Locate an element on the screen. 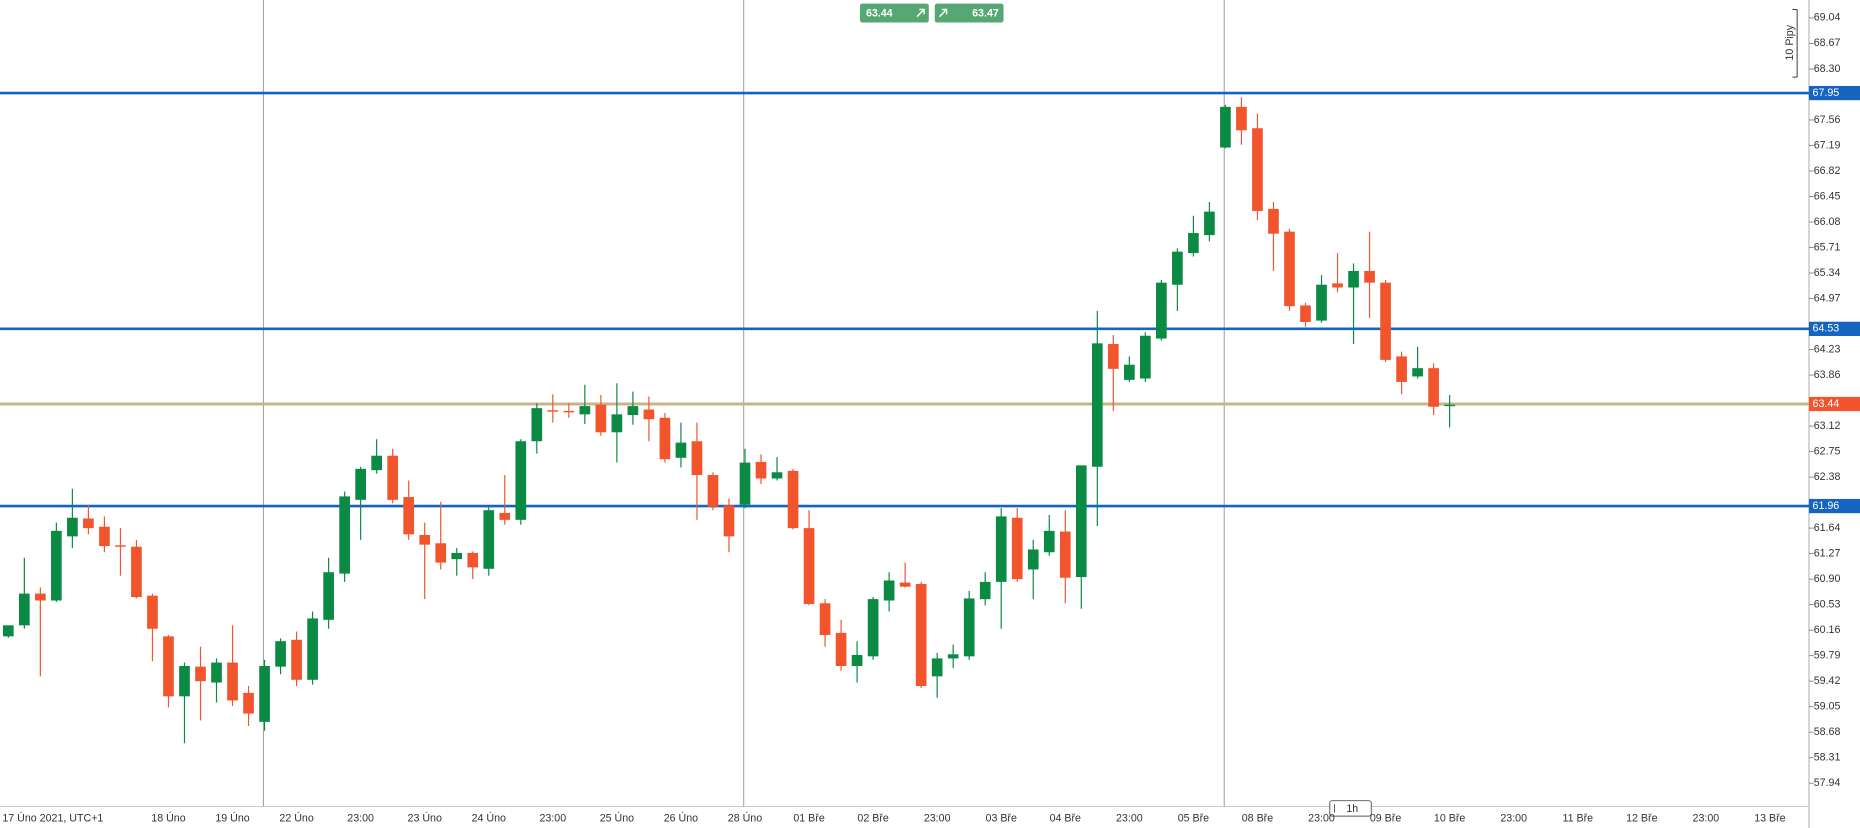 The width and height of the screenshot is (1860, 828). y-tick-label: 57.94 is located at coordinates (1827, 783).